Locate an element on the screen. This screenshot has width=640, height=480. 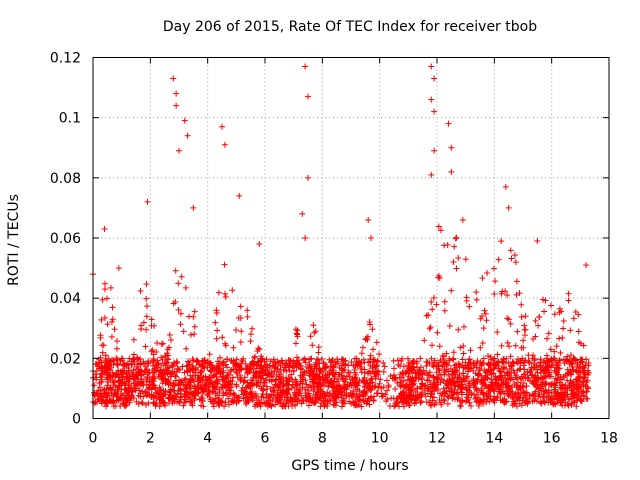
x-tick-label: 0 is located at coordinates (93, 439).